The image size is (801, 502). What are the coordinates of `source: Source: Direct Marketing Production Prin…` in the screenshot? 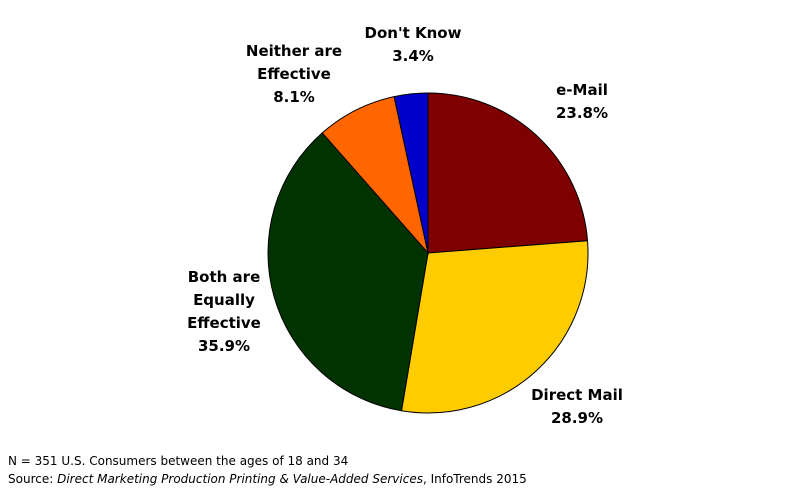 It's located at (267, 479).